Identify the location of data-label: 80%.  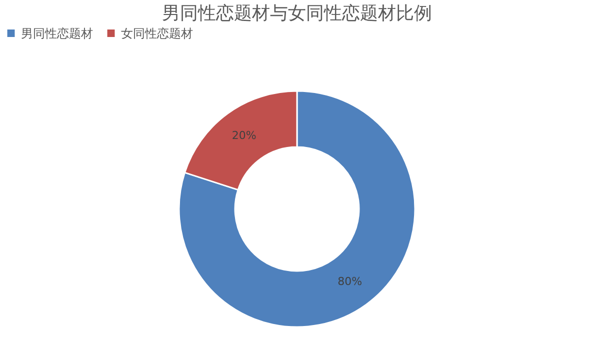
(350, 281).